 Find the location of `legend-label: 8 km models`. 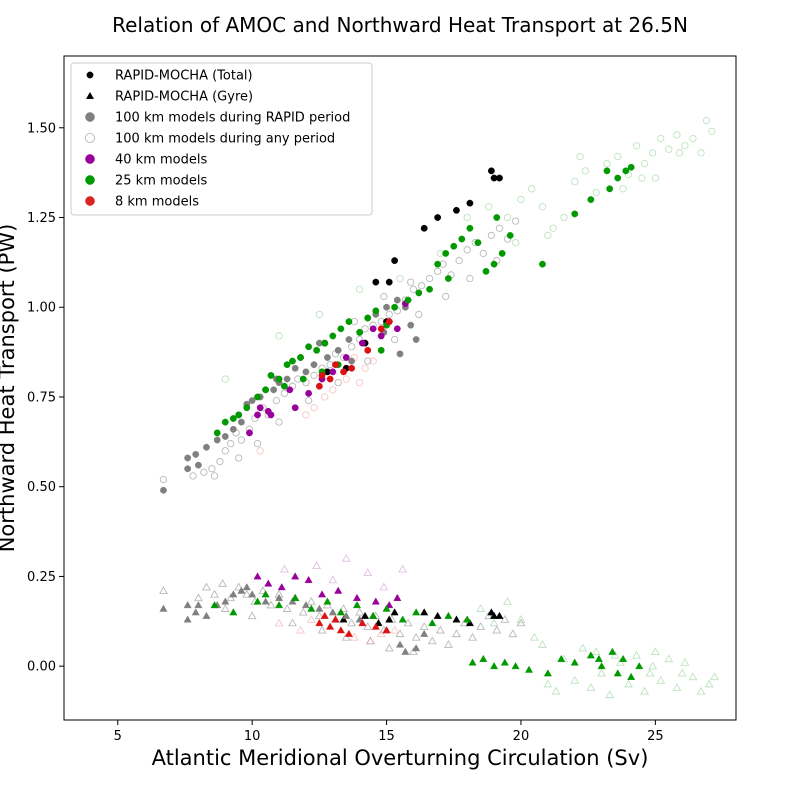

legend-label: 8 km models is located at coordinates (157, 202).